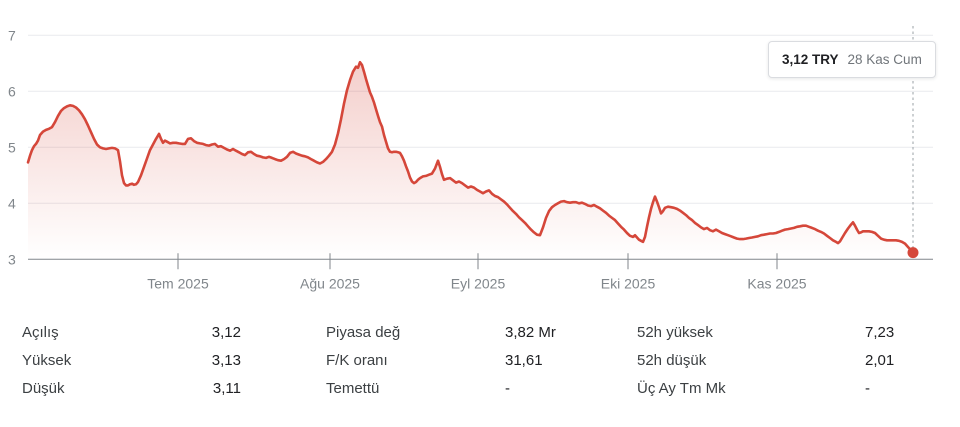 The image size is (960, 427). Describe the element at coordinates (12, 91) in the screenshot. I see `y-axis-tick-label: 6` at that location.